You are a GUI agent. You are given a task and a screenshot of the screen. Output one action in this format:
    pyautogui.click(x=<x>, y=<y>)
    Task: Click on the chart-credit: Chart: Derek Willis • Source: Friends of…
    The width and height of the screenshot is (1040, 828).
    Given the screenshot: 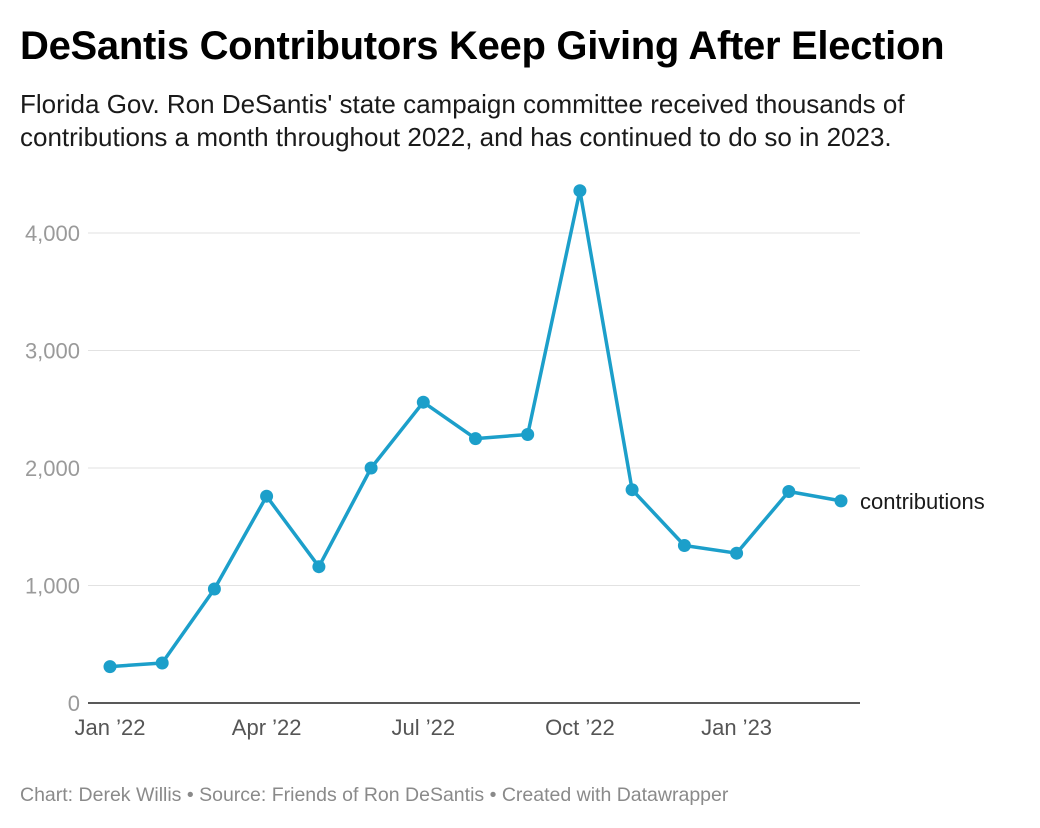 What is the action you would take?
    pyautogui.click(x=374, y=795)
    